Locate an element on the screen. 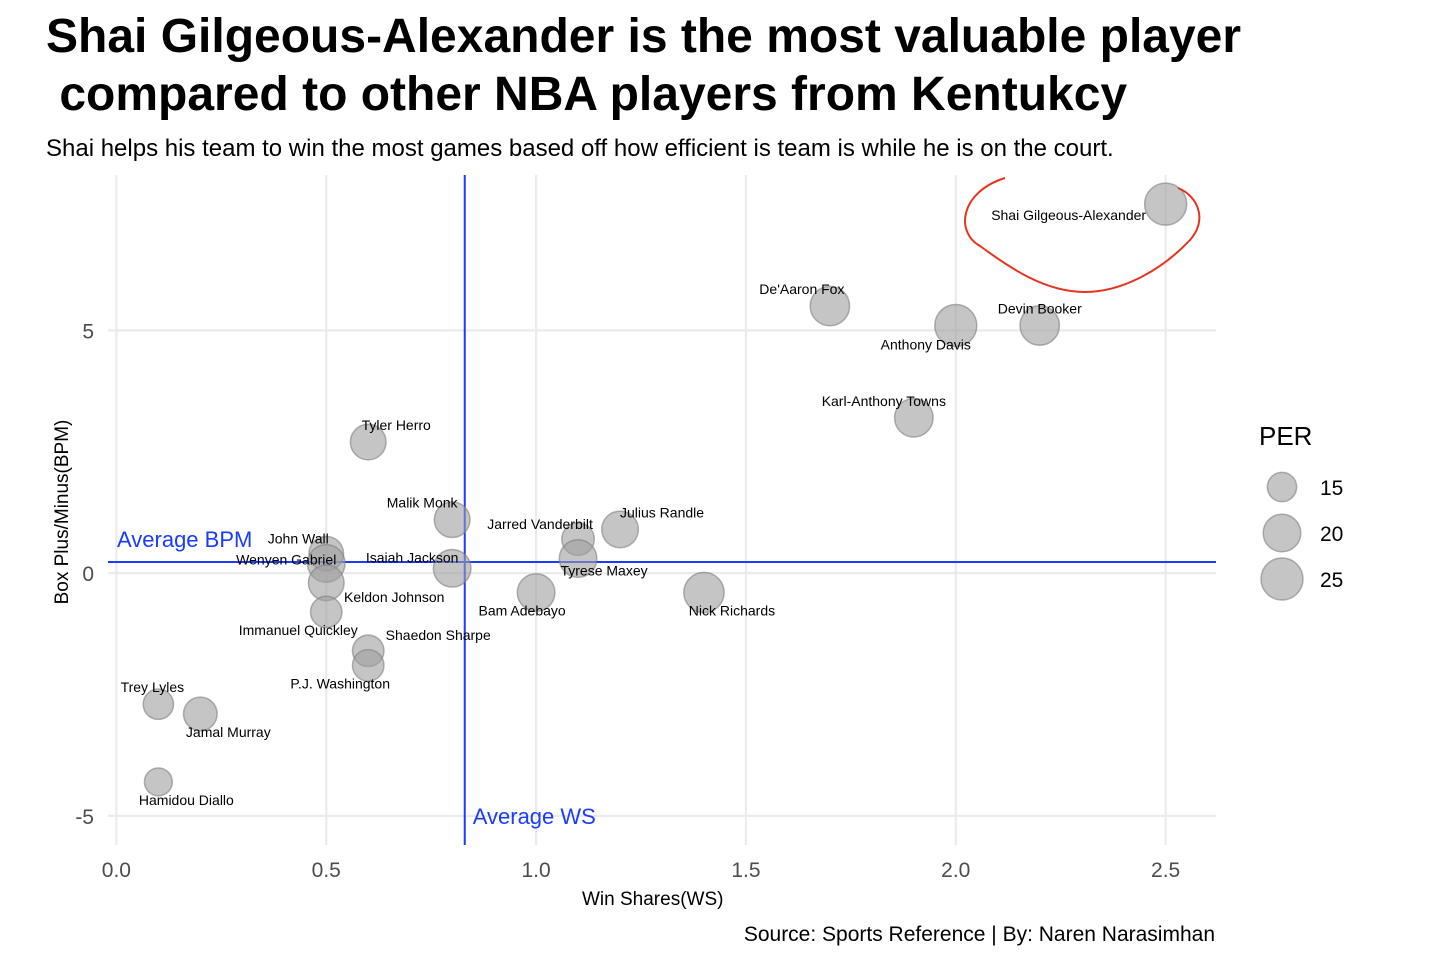 The height and width of the screenshot is (966, 1432). point-label-julius-randle: Julius Randle is located at coordinates (662, 512).